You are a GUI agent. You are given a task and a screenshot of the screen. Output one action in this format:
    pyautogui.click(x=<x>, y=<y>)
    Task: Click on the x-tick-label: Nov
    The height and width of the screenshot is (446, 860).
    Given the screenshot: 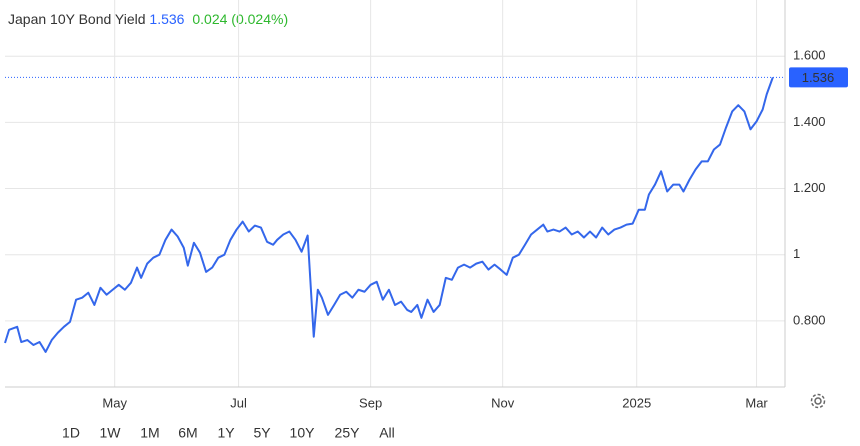 What is the action you would take?
    pyautogui.click(x=503, y=402)
    